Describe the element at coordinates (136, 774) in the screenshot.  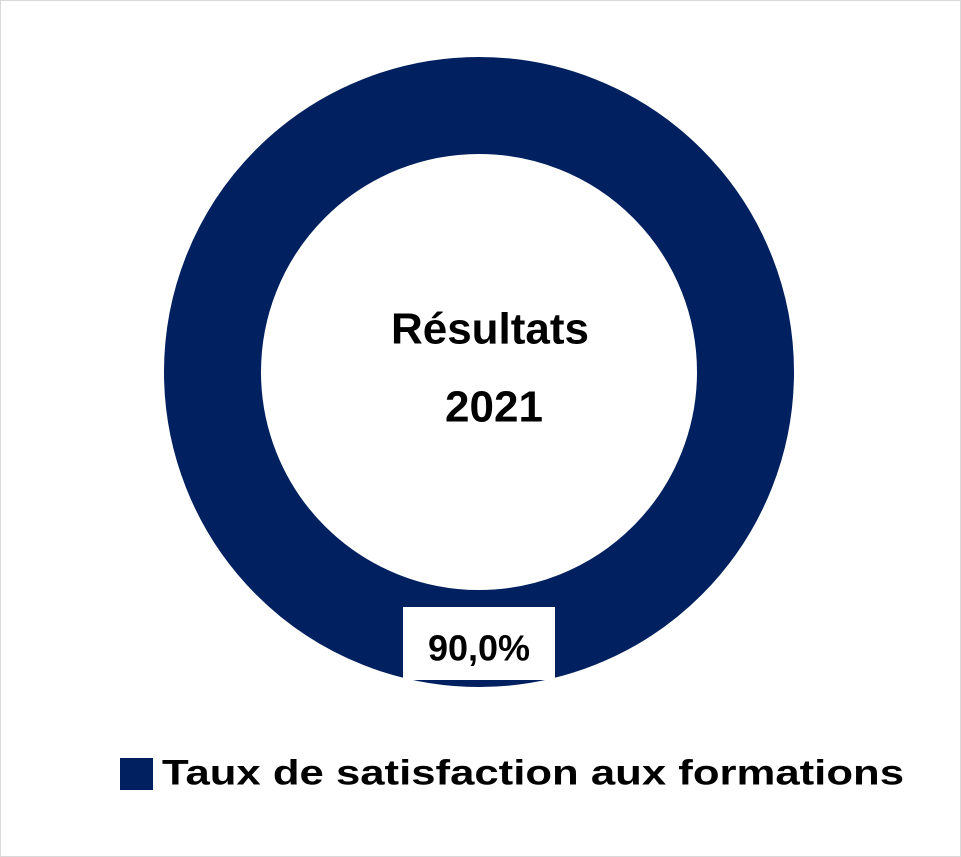
I see `legend-swatch` at that location.